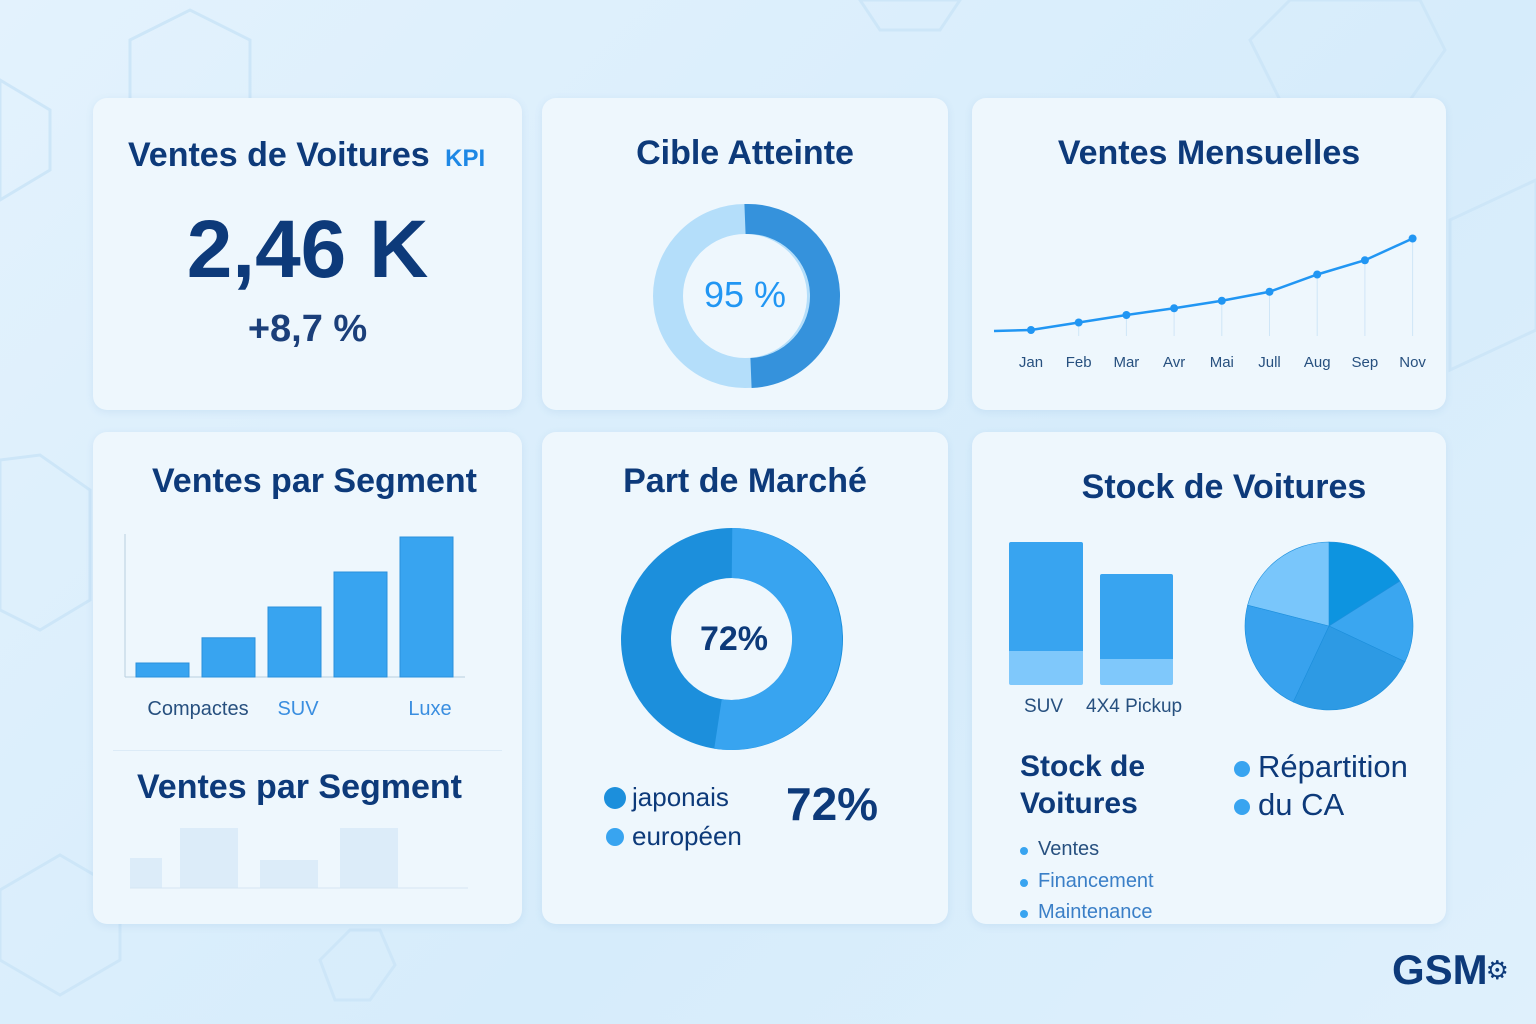  I want to click on x-tick-label: Jan, so click(1031, 362).